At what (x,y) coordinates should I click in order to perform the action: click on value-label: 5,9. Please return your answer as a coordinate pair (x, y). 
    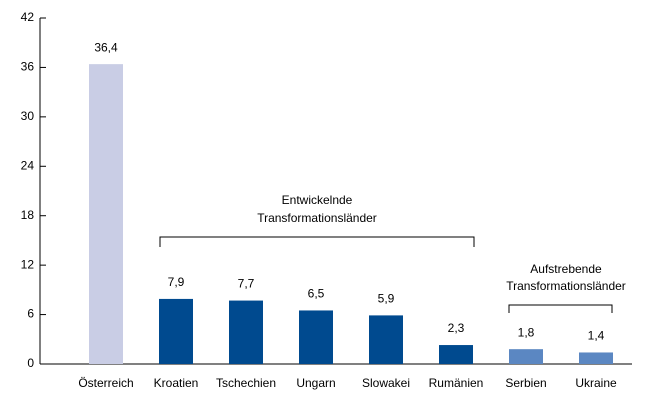
    Looking at the image, I should click on (386, 299).